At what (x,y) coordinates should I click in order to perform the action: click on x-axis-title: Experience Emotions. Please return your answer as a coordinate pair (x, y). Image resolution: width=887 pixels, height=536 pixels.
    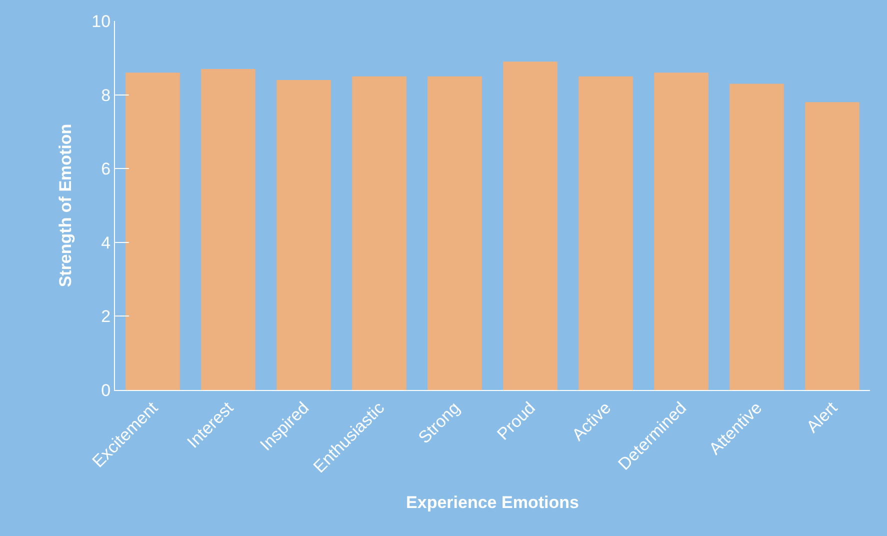
    Looking at the image, I should click on (492, 502).